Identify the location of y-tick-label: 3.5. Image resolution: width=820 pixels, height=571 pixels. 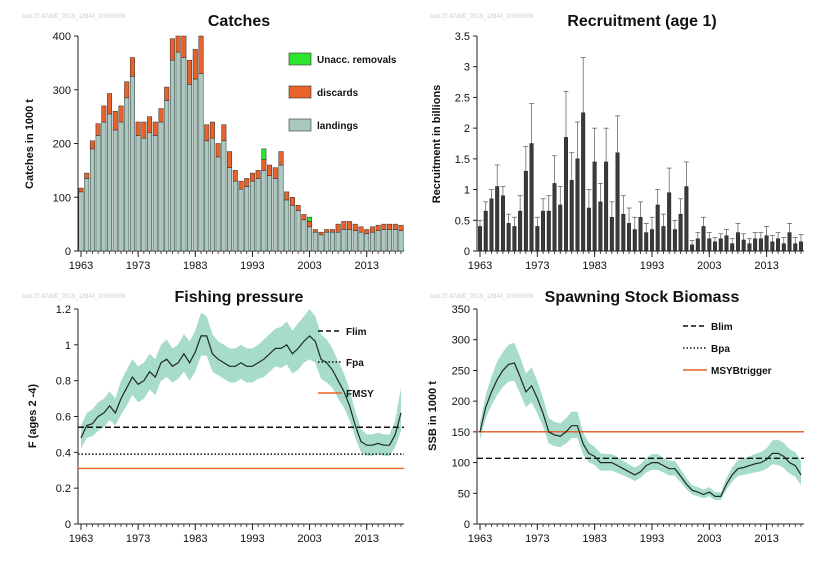
(462, 37).